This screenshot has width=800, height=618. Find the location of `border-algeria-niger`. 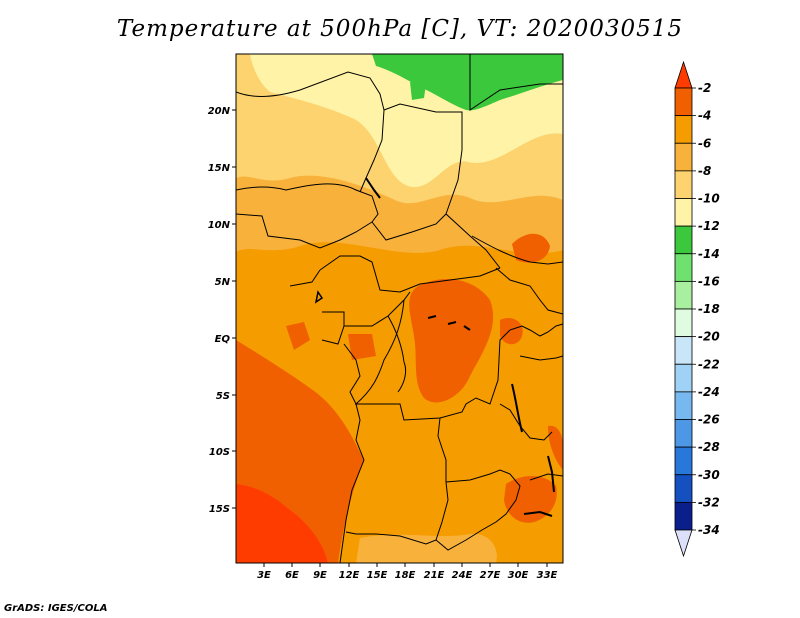

border-algeria-niger is located at coordinates (310, 132).